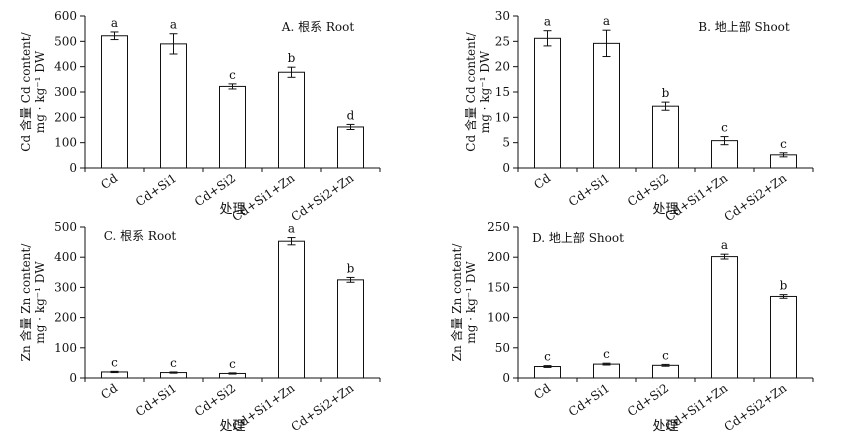 The height and width of the screenshot is (439, 848). I want to click on panel-b-y-tick-label: 5, so click(506, 143).